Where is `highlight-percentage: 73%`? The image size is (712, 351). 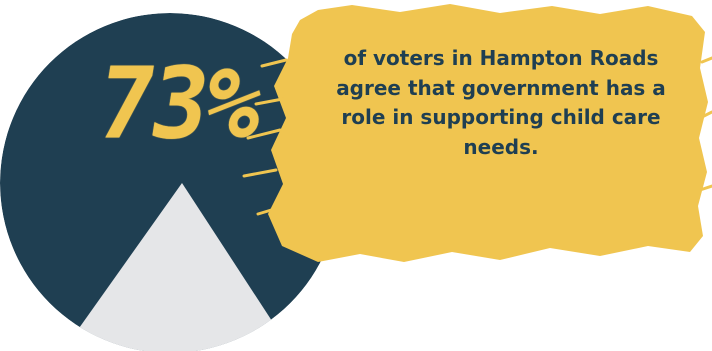
highlight-percentage: 73% is located at coordinates (178, 104).